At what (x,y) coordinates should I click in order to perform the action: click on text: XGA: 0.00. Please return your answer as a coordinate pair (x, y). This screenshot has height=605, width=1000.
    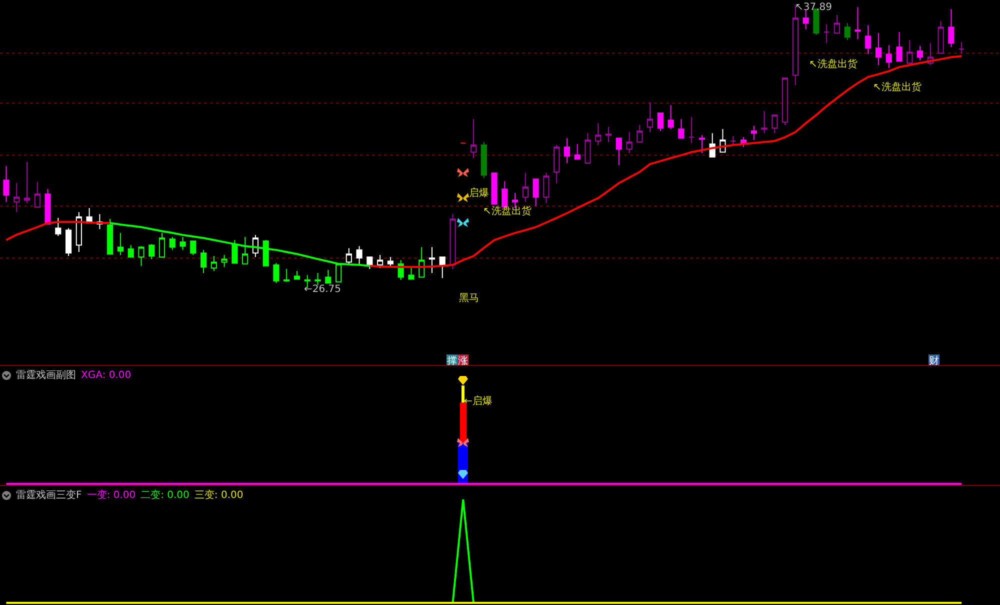
    Looking at the image, I should click on (106, 375).